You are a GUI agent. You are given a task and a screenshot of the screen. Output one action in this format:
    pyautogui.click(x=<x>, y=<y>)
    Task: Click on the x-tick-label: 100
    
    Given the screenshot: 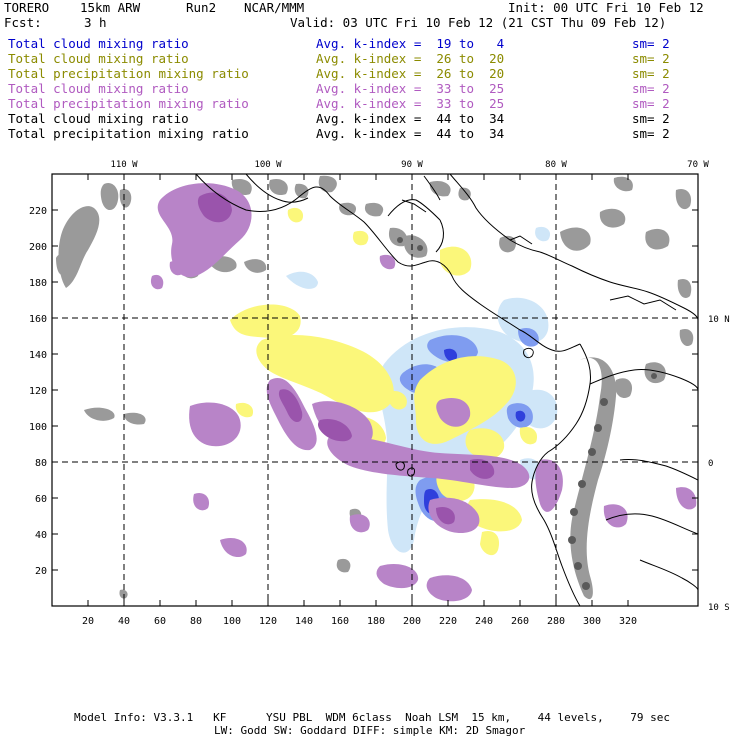 What is the action you would take?
    pyautogui.click(x=232, y=621)
    